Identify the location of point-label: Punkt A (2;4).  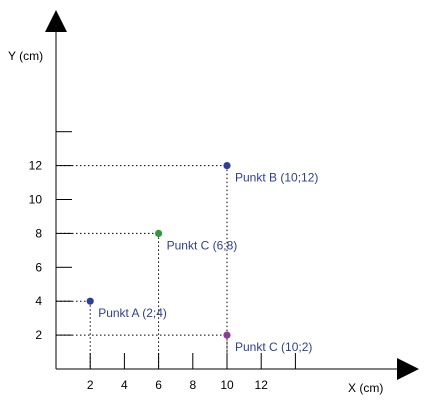
(132, 313).